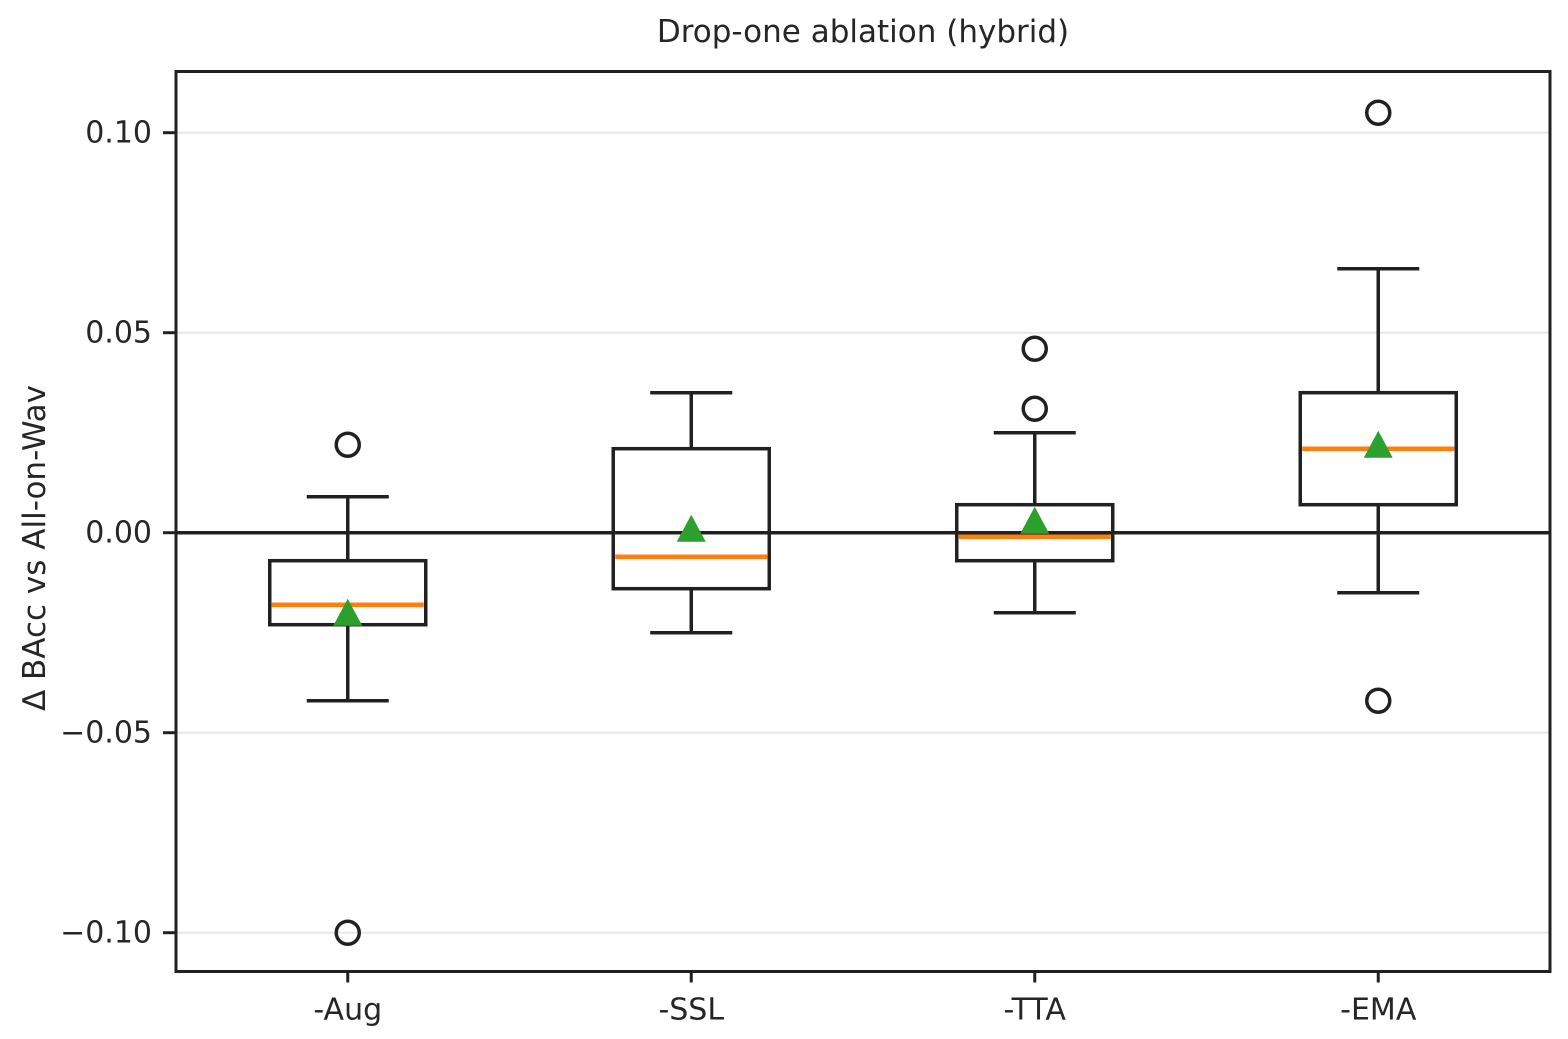  What do you see at coordinates (1378, 1010) in the screenshot?
I see `x-tick-label: -EMA` at bounding box center [1378, 1010].